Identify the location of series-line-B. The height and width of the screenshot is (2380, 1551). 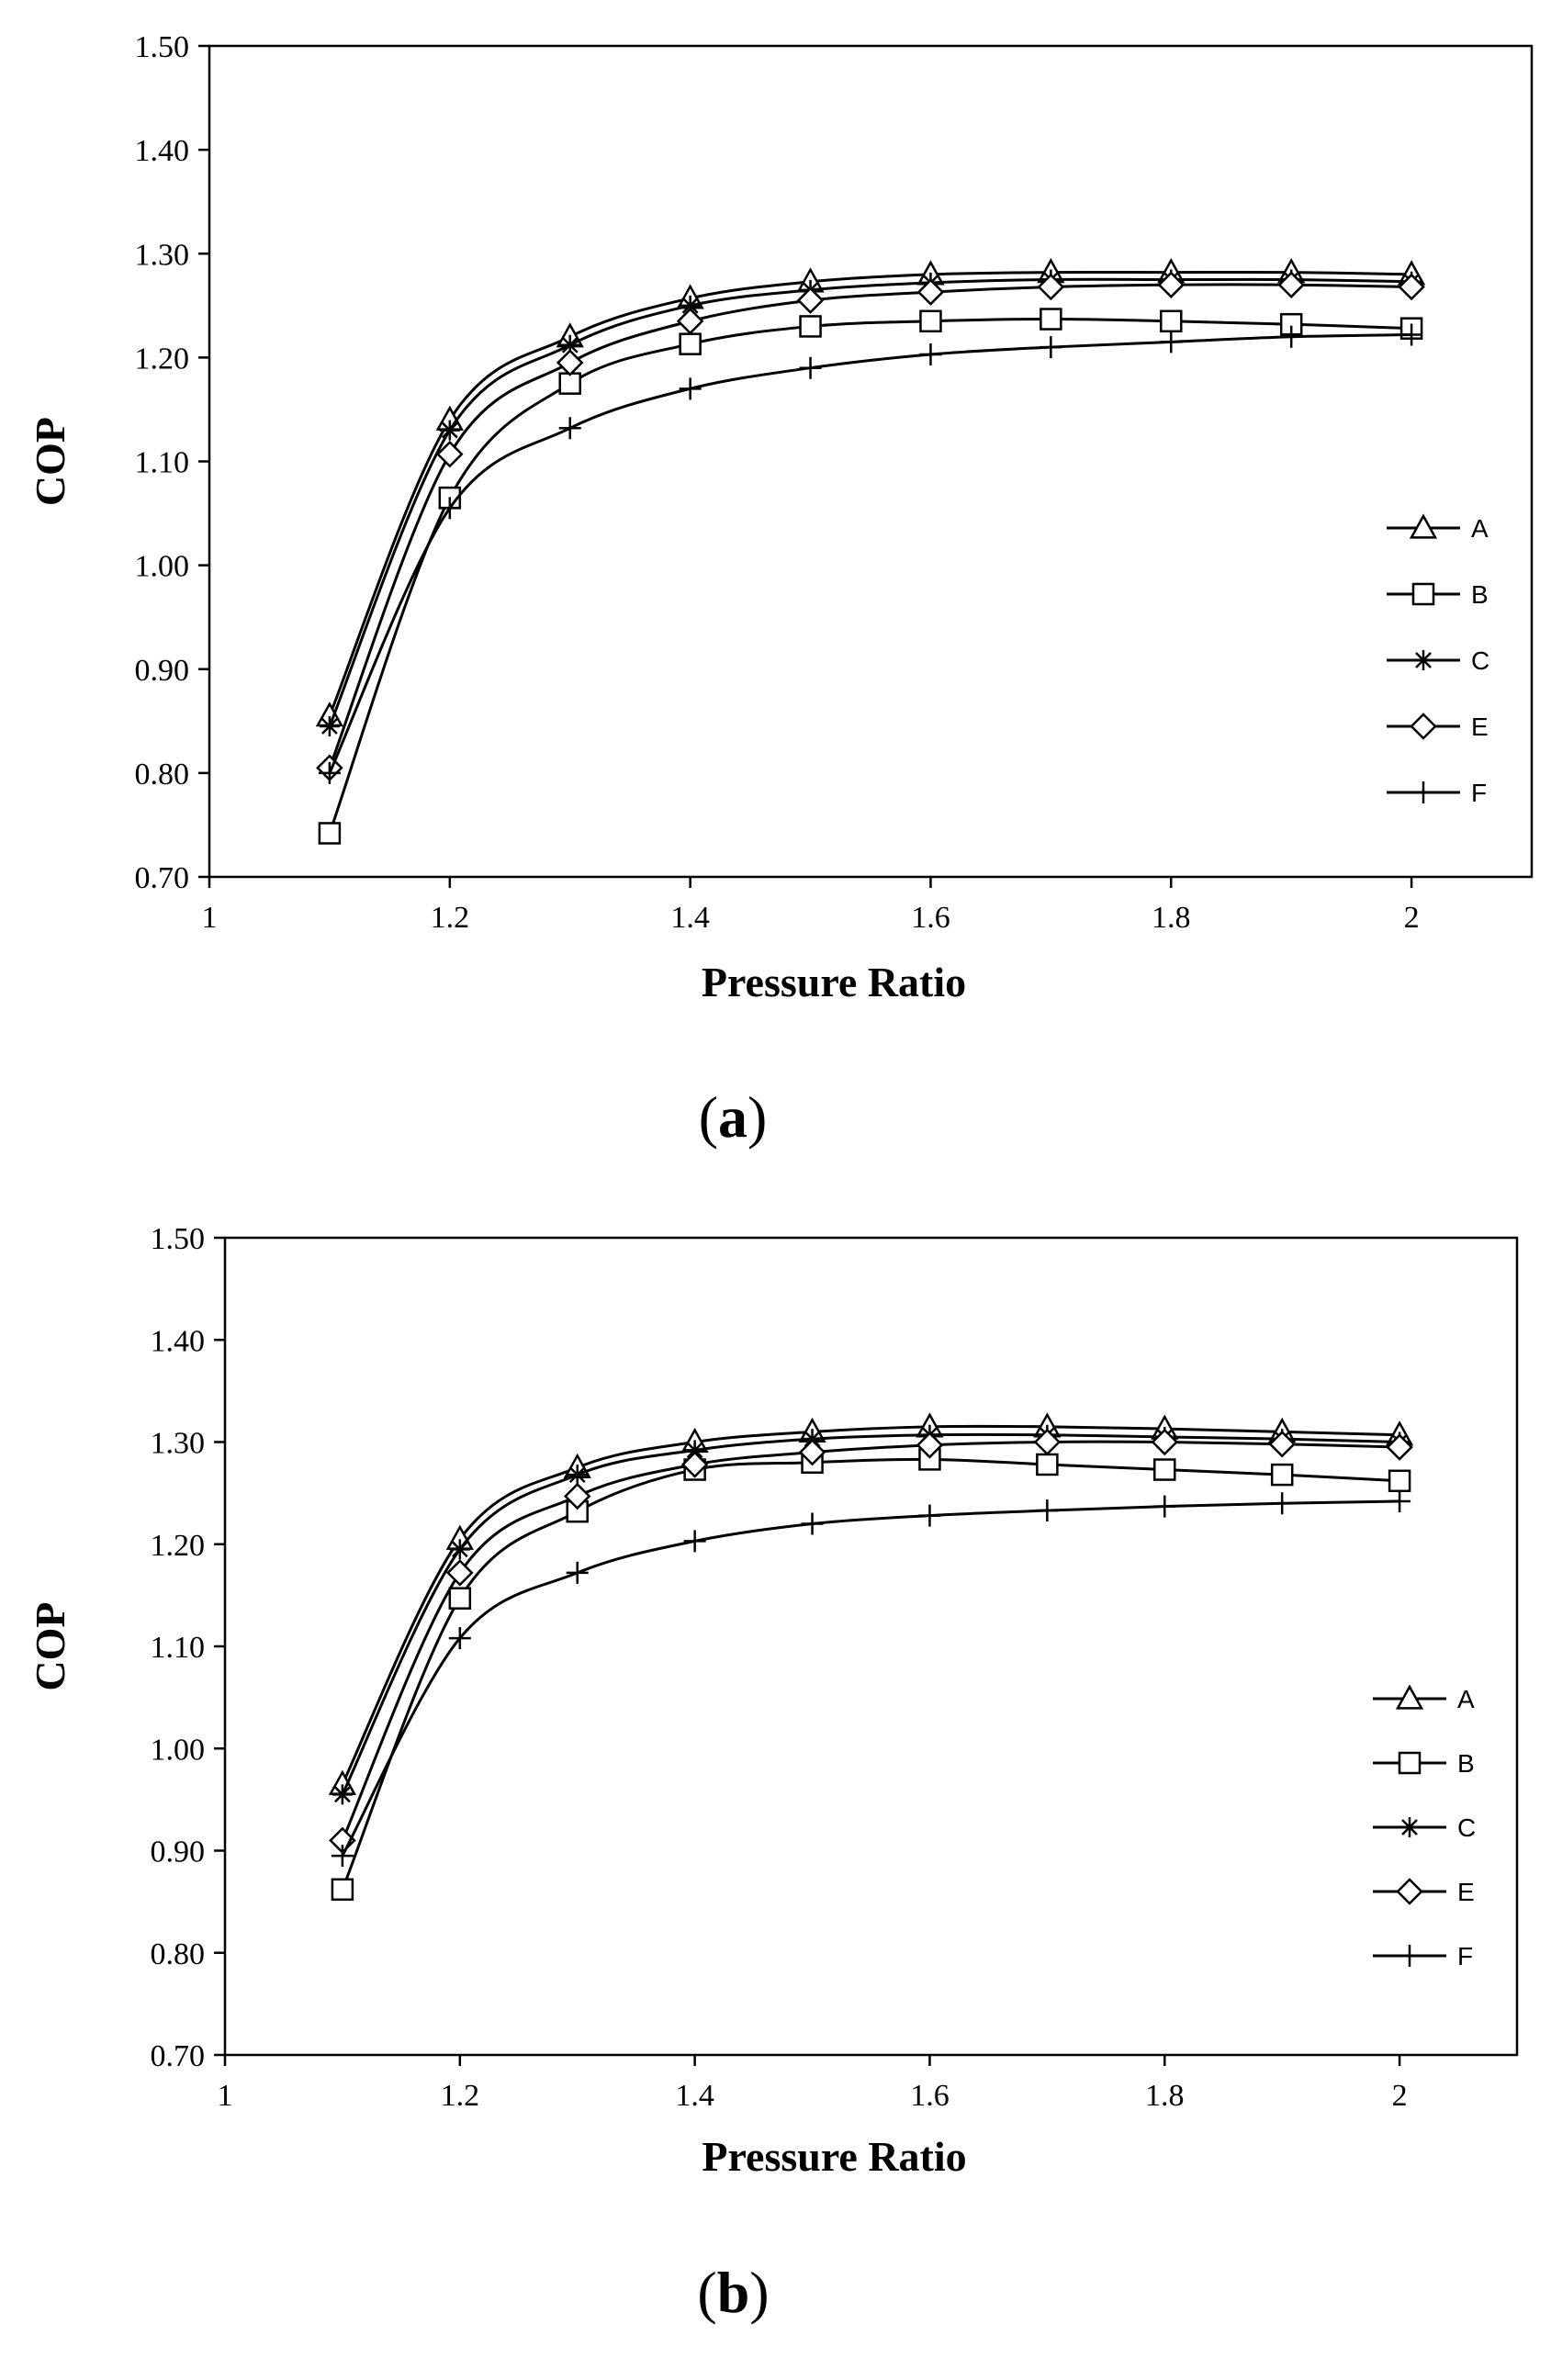
(870, 1674).